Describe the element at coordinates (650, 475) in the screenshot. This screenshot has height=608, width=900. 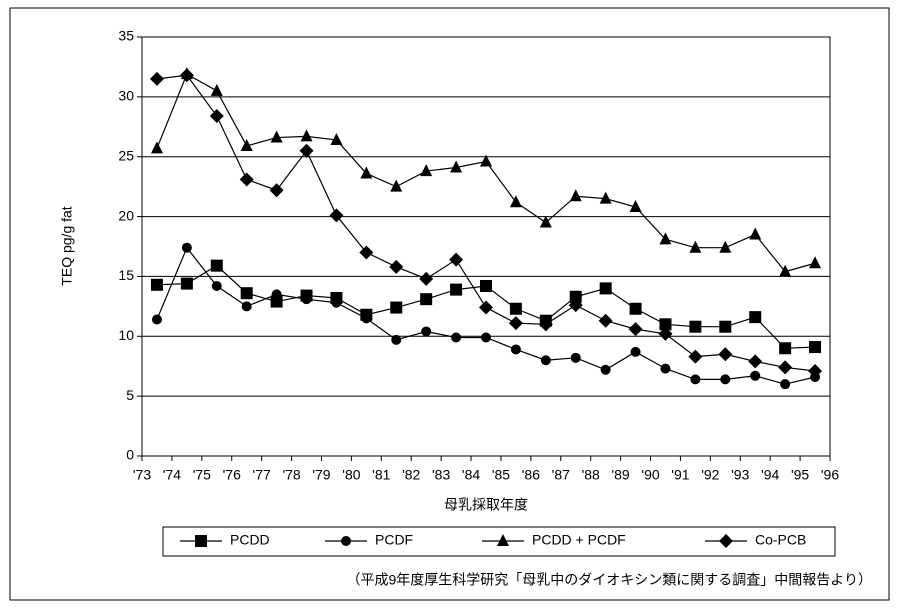
I see `x-tick-label: '90` at that location.